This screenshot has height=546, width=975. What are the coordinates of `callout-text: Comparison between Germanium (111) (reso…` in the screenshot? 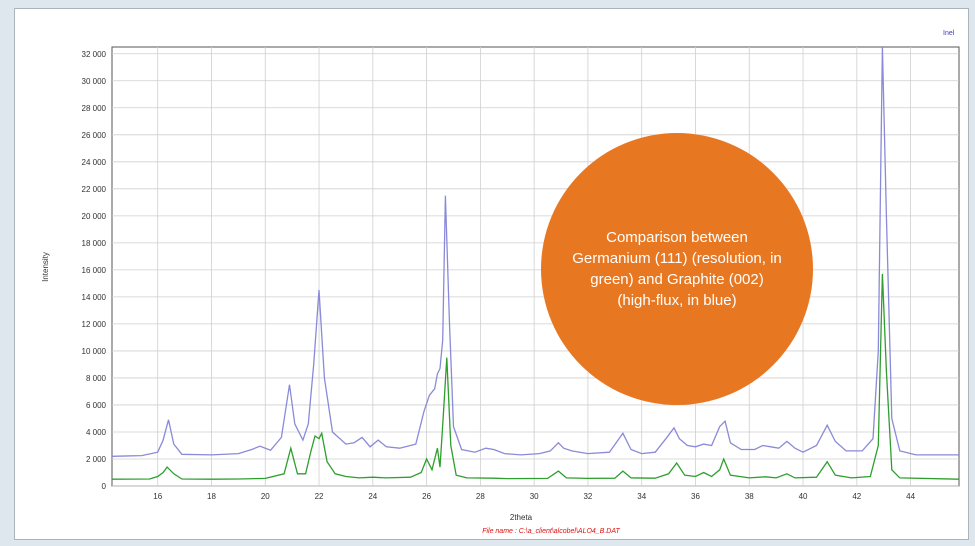 It's located at (677, 269).